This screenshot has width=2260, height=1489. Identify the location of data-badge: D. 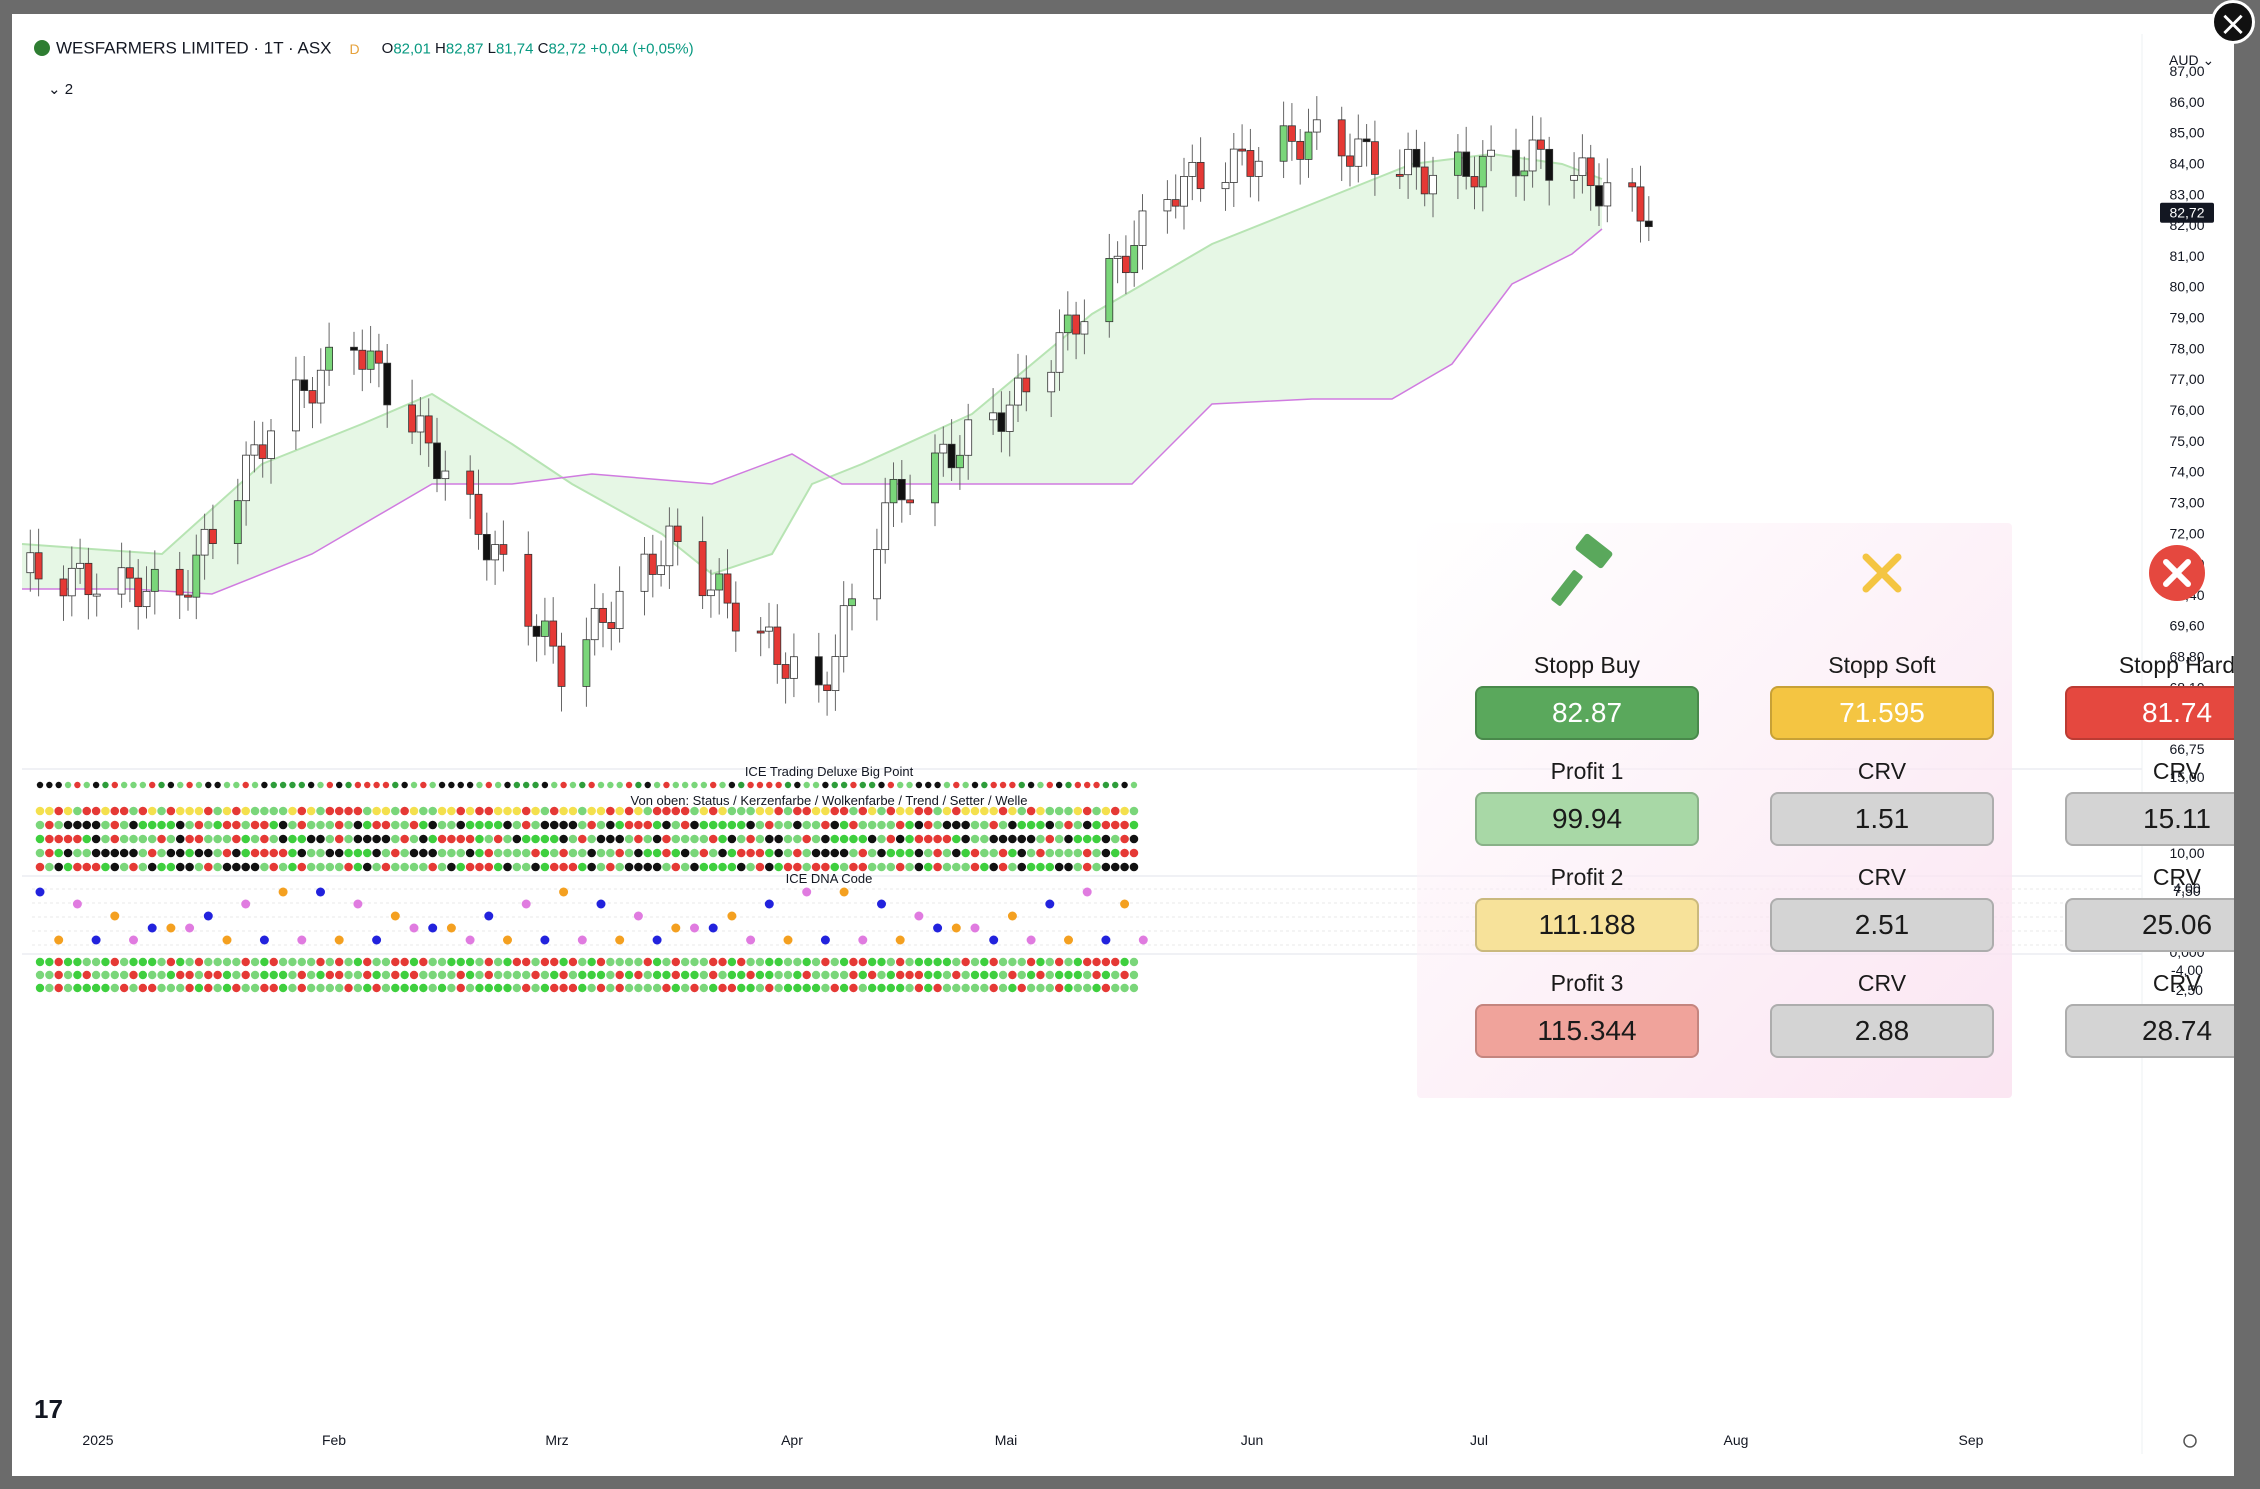
(354, 48).